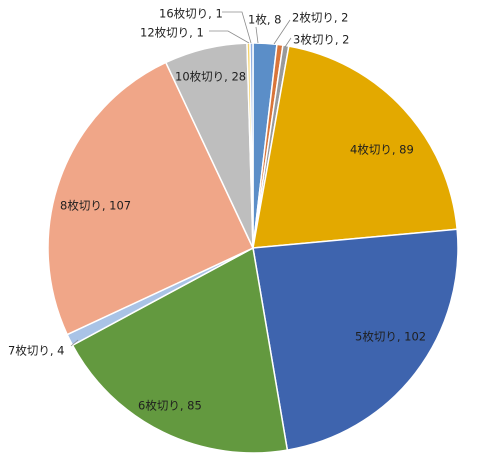 This screenshot has width=501, height=471. What do you see at coordinates (321, 40) in the screenshot?
I see `data-label-3: 3枚切り, 2` at bounding box center [321, 40].